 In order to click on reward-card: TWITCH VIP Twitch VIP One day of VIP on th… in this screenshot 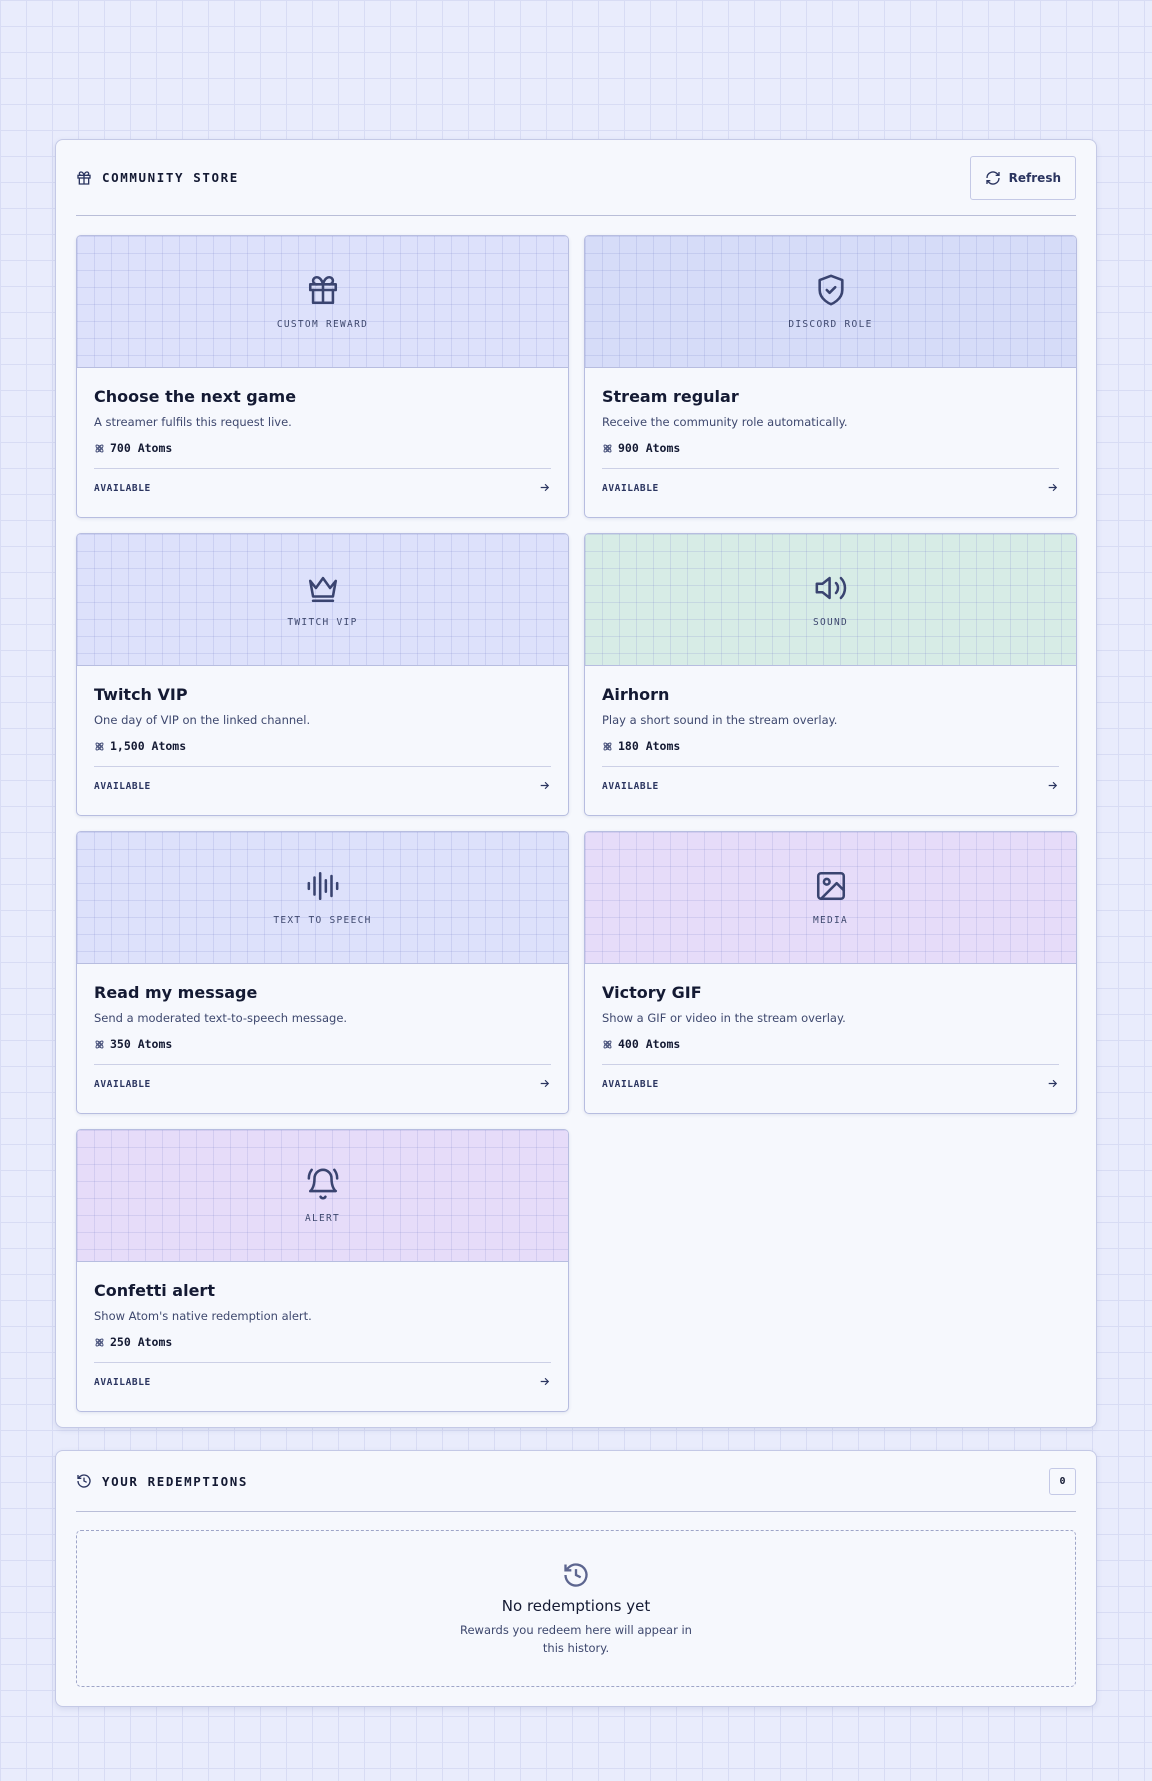, I will do `click(322, 674)`.